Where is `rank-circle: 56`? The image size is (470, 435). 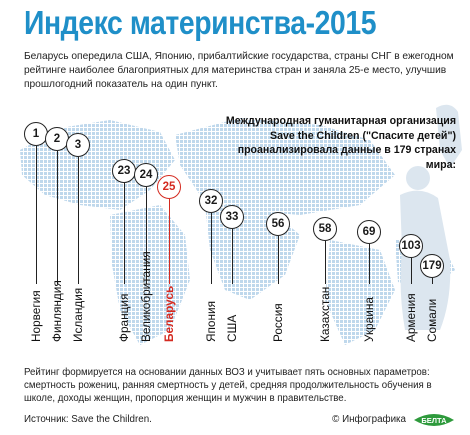
rank-circle: 56 is located at coordinates (278, 224).